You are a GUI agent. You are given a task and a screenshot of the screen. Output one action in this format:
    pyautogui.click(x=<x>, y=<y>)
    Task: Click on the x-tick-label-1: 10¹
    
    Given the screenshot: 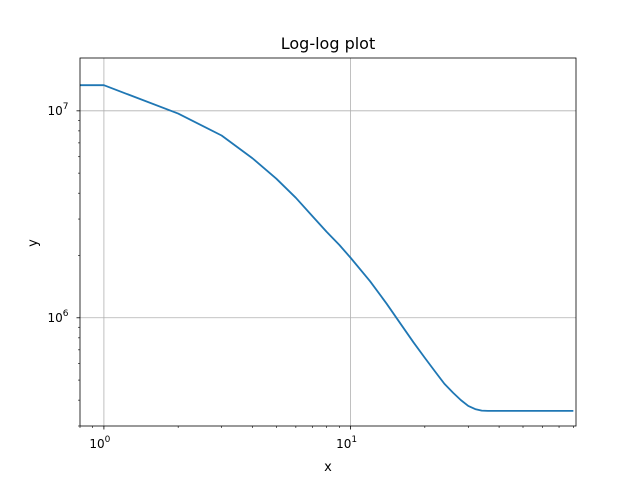 What is the action you would take?
    pyautogui.click(x=346, y=443)
    